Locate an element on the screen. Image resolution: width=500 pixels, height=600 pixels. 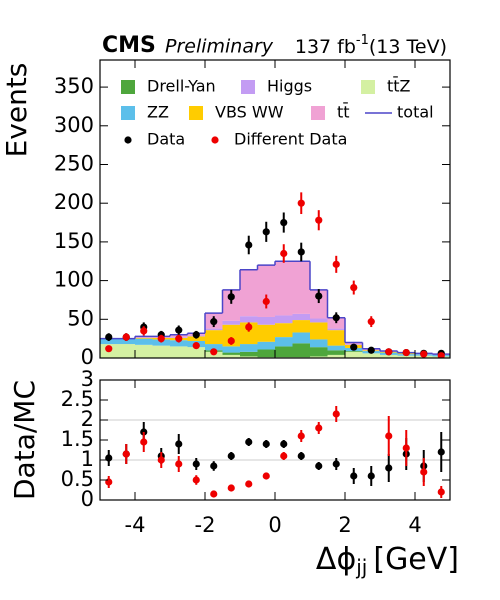
y-tick-label: 50 is located at coordinates (80, 318).